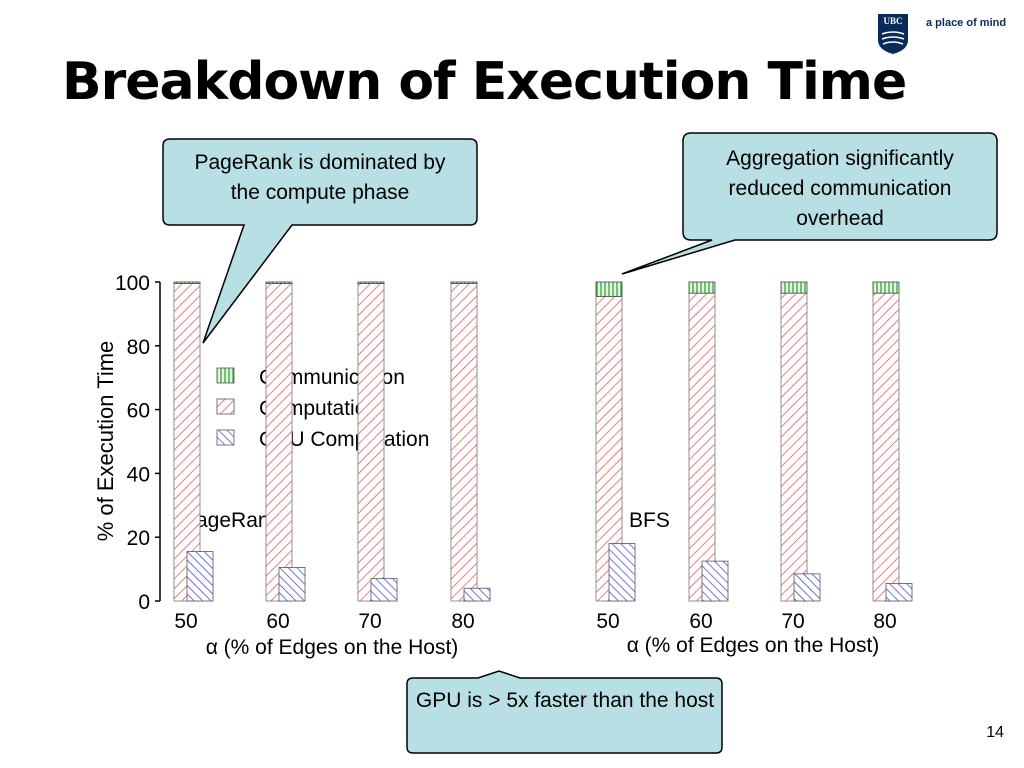 The width and height of the screenshot is (1024, 768). What do you see at coordinates (995, 732) in the screenshot?
I see `page-number: 14` at bounding box center [995, 732].